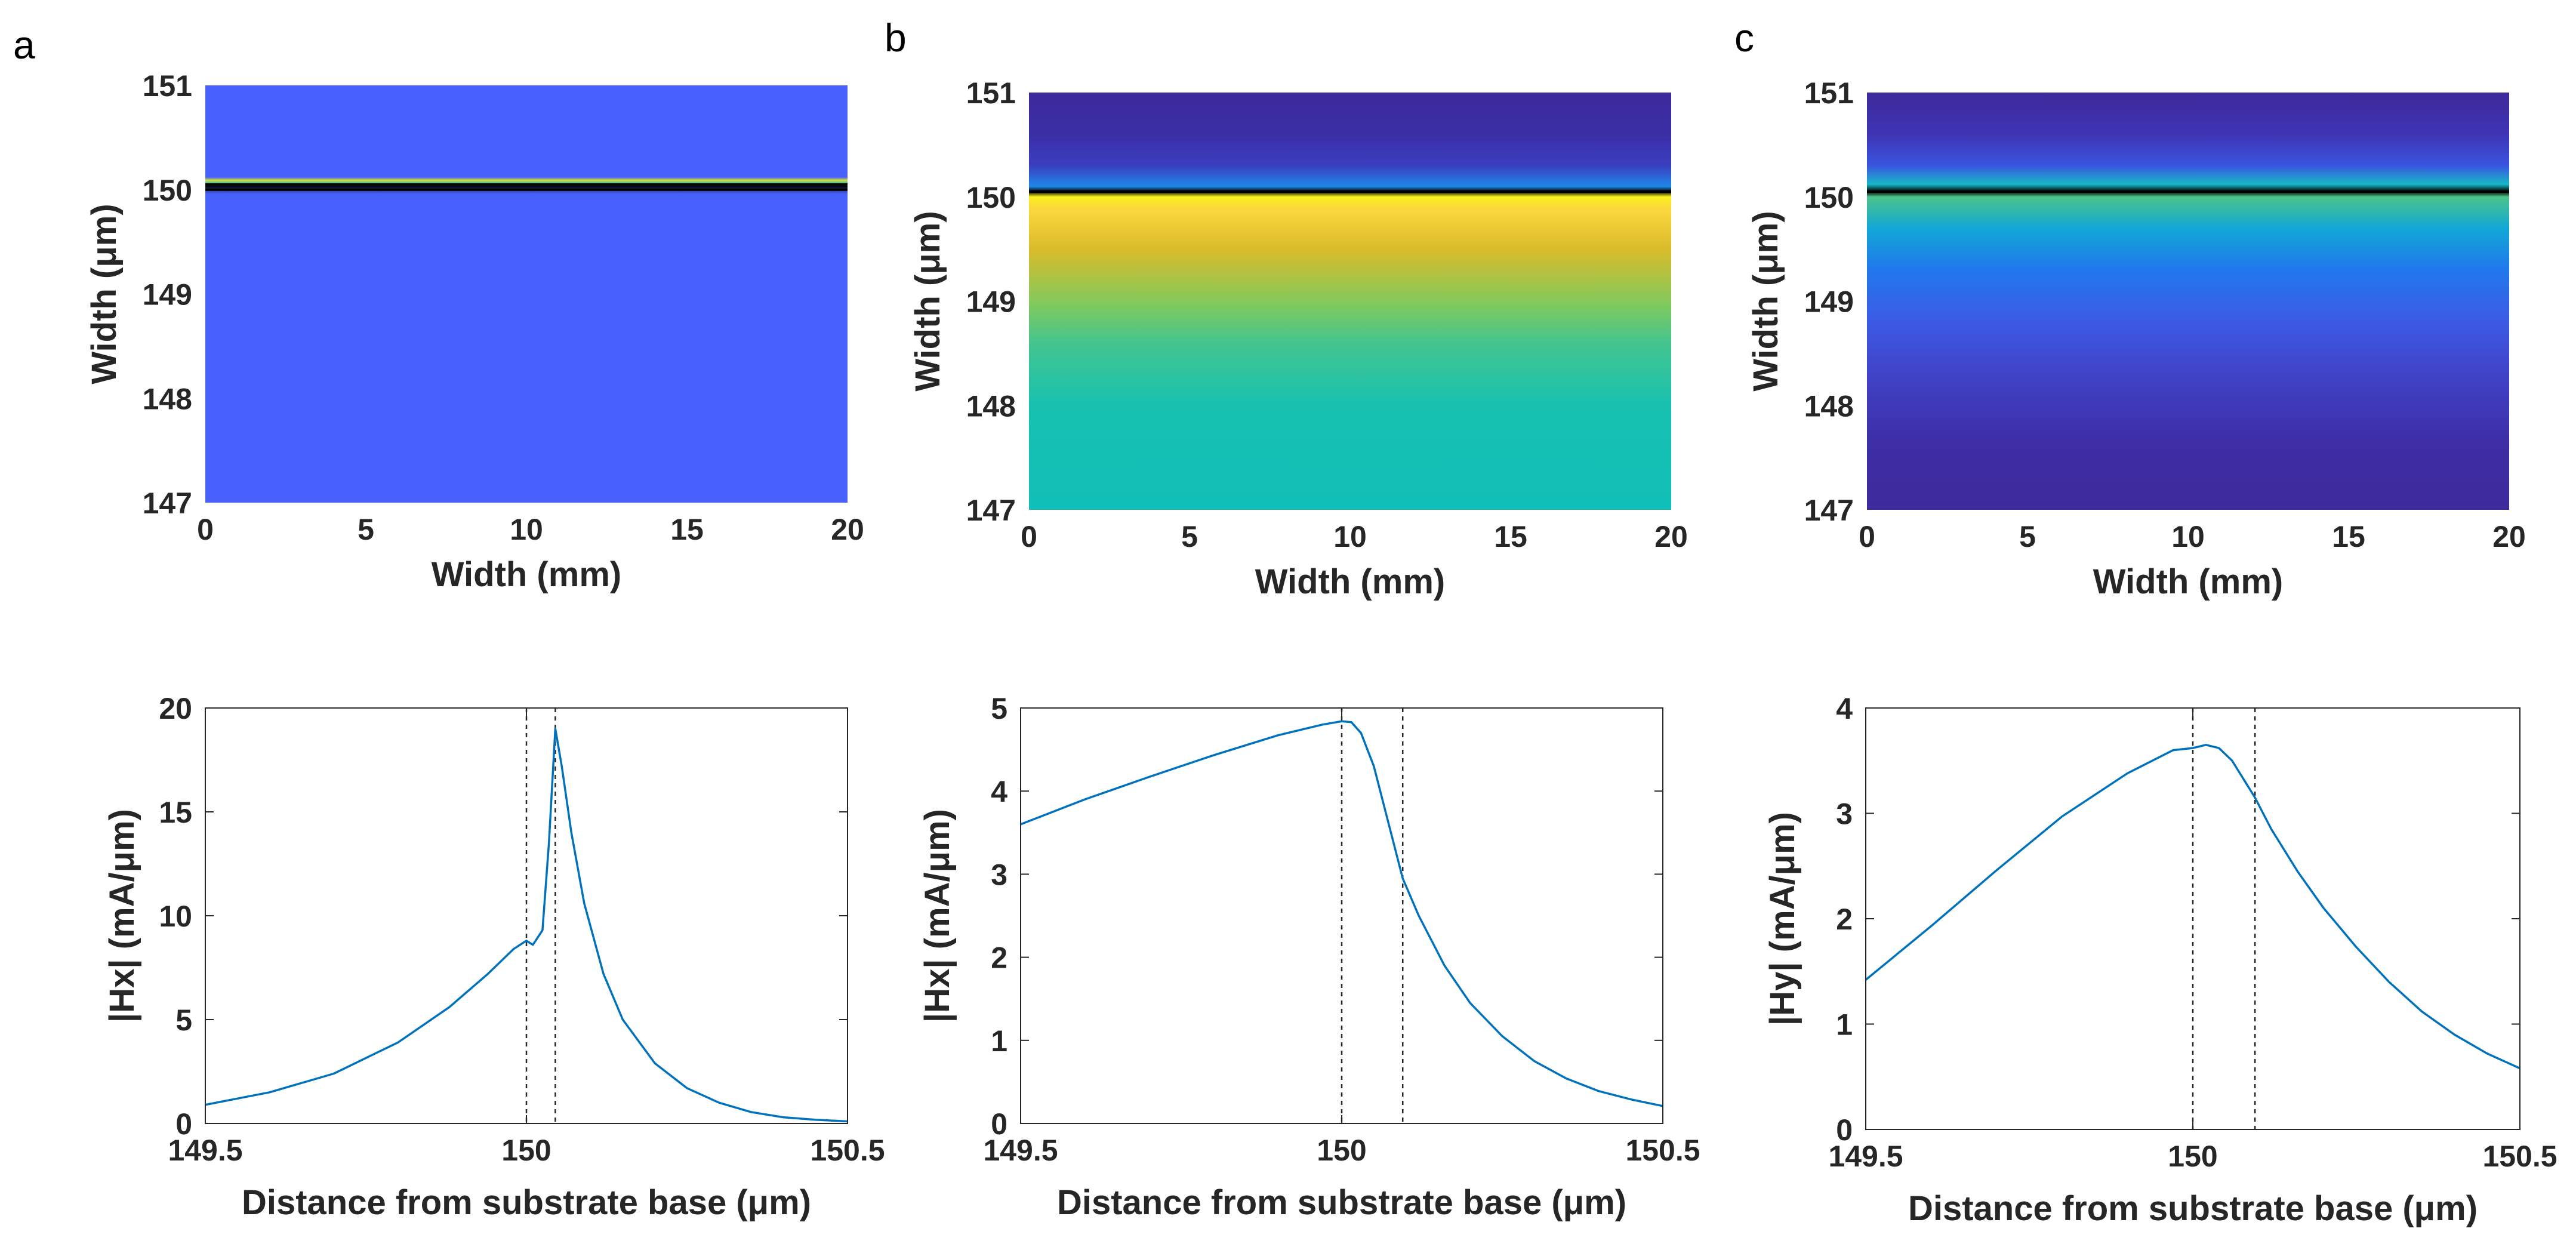  What do you see at coordinates (175, 709) in the screenshot?
I see `y-tick-label: 20` at bounding box center [175, 709].